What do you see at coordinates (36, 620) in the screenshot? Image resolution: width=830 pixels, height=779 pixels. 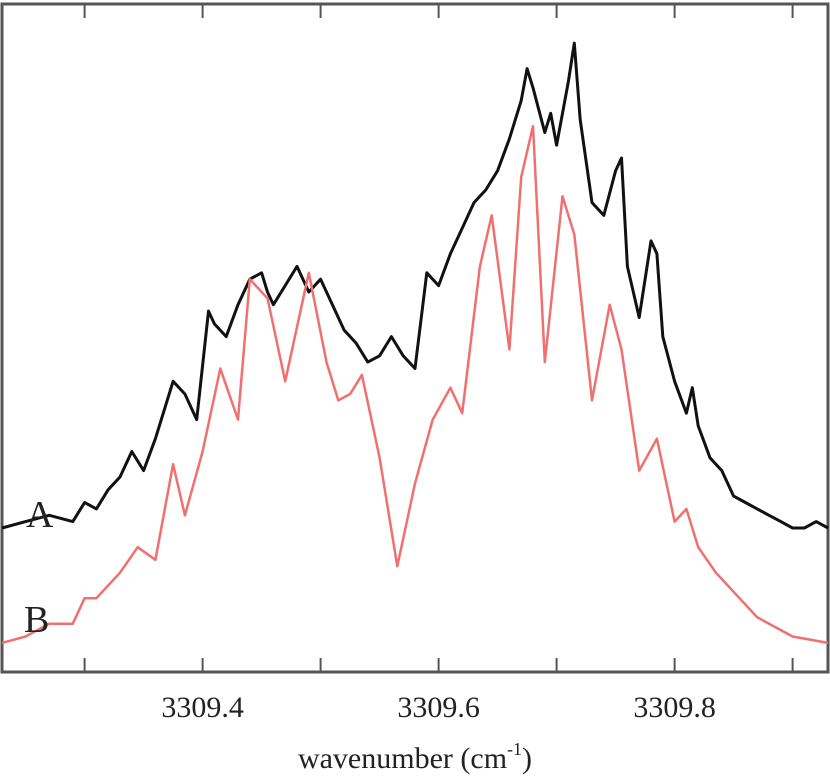 I see `trace-label-b: B` at bounding box center [36, 620].